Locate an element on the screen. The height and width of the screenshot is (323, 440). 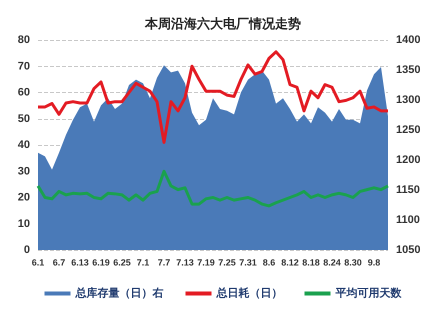
legend-label: 平均可用天数 is located at coordinates (368, 293).